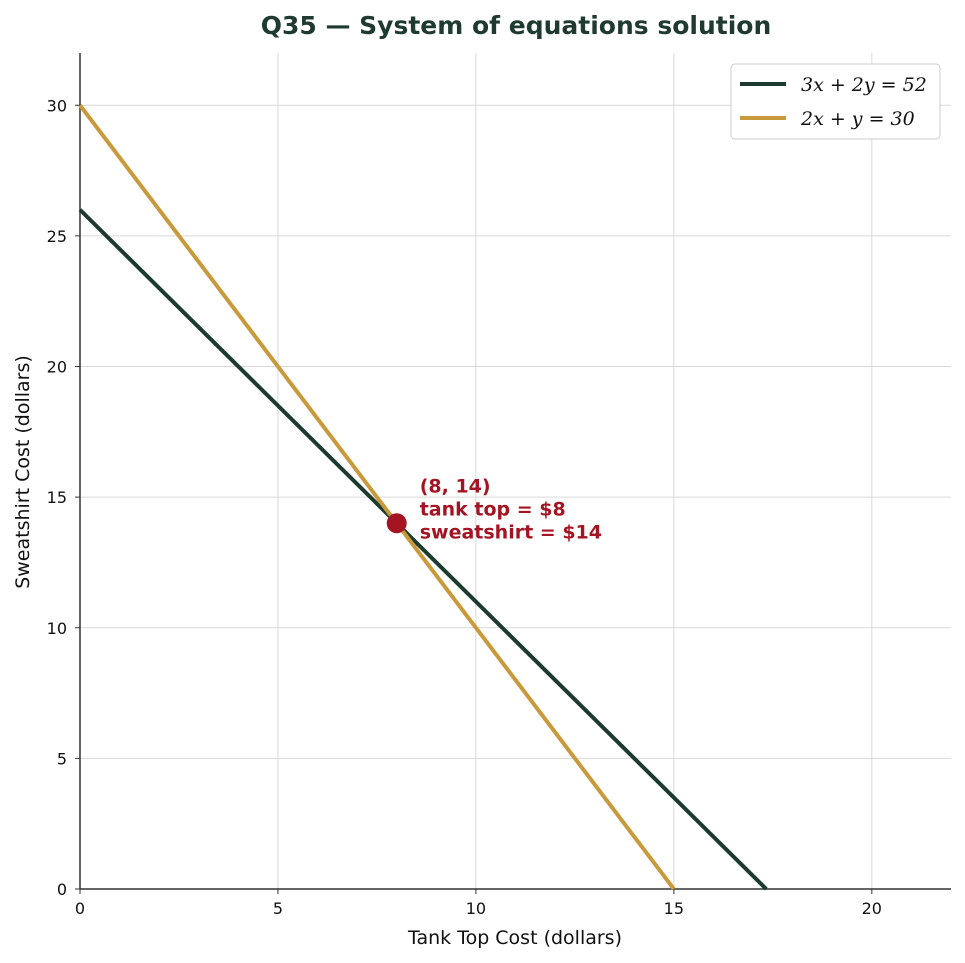  I want to click on legend-label-1: 3x + 2y = 52, so click(864, 85).